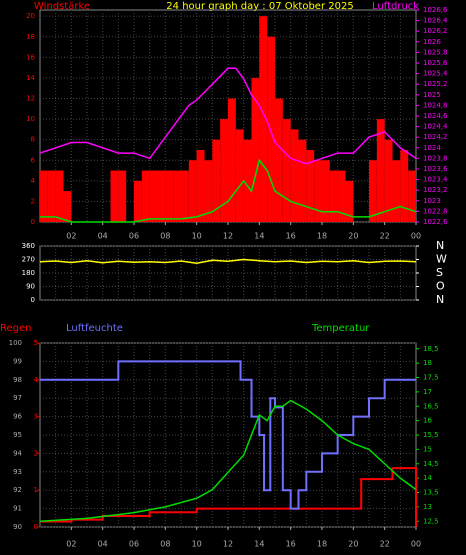  I want to click on y-tick-label: 360, so click(28, 246).